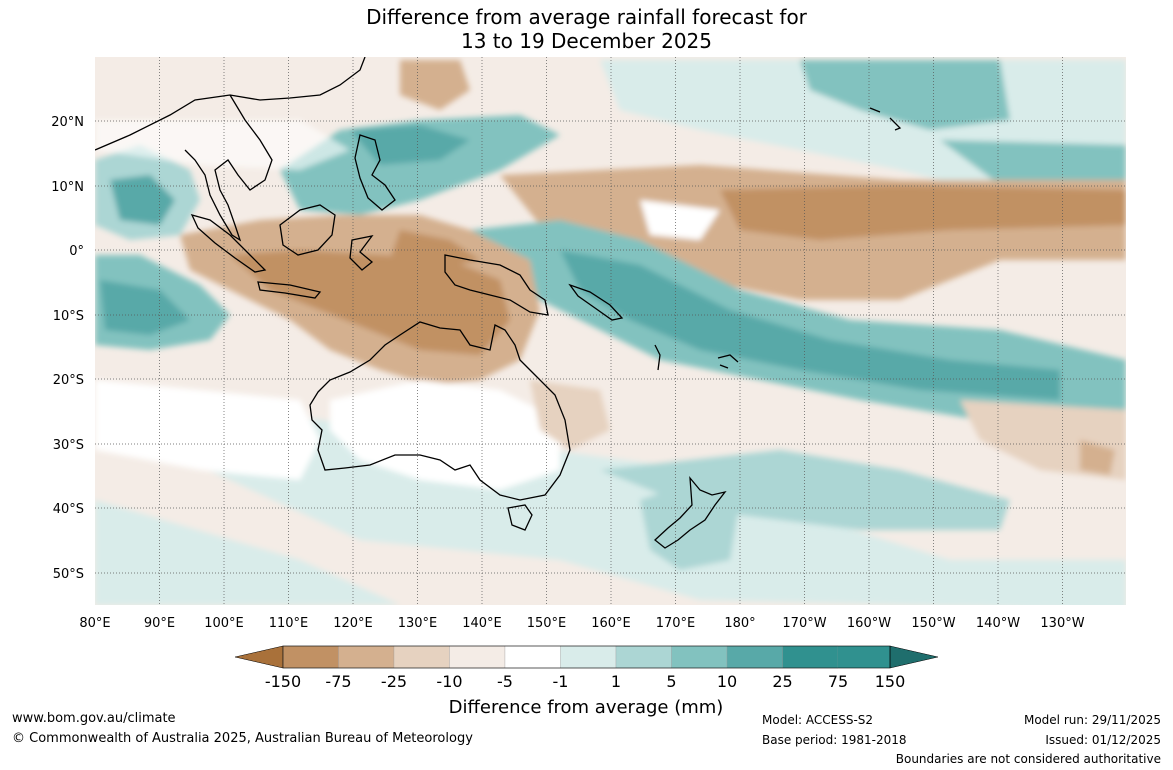 This screenshot has width=1173, height=770. I want to click on lon-label: 110°E, so click(289, 623).